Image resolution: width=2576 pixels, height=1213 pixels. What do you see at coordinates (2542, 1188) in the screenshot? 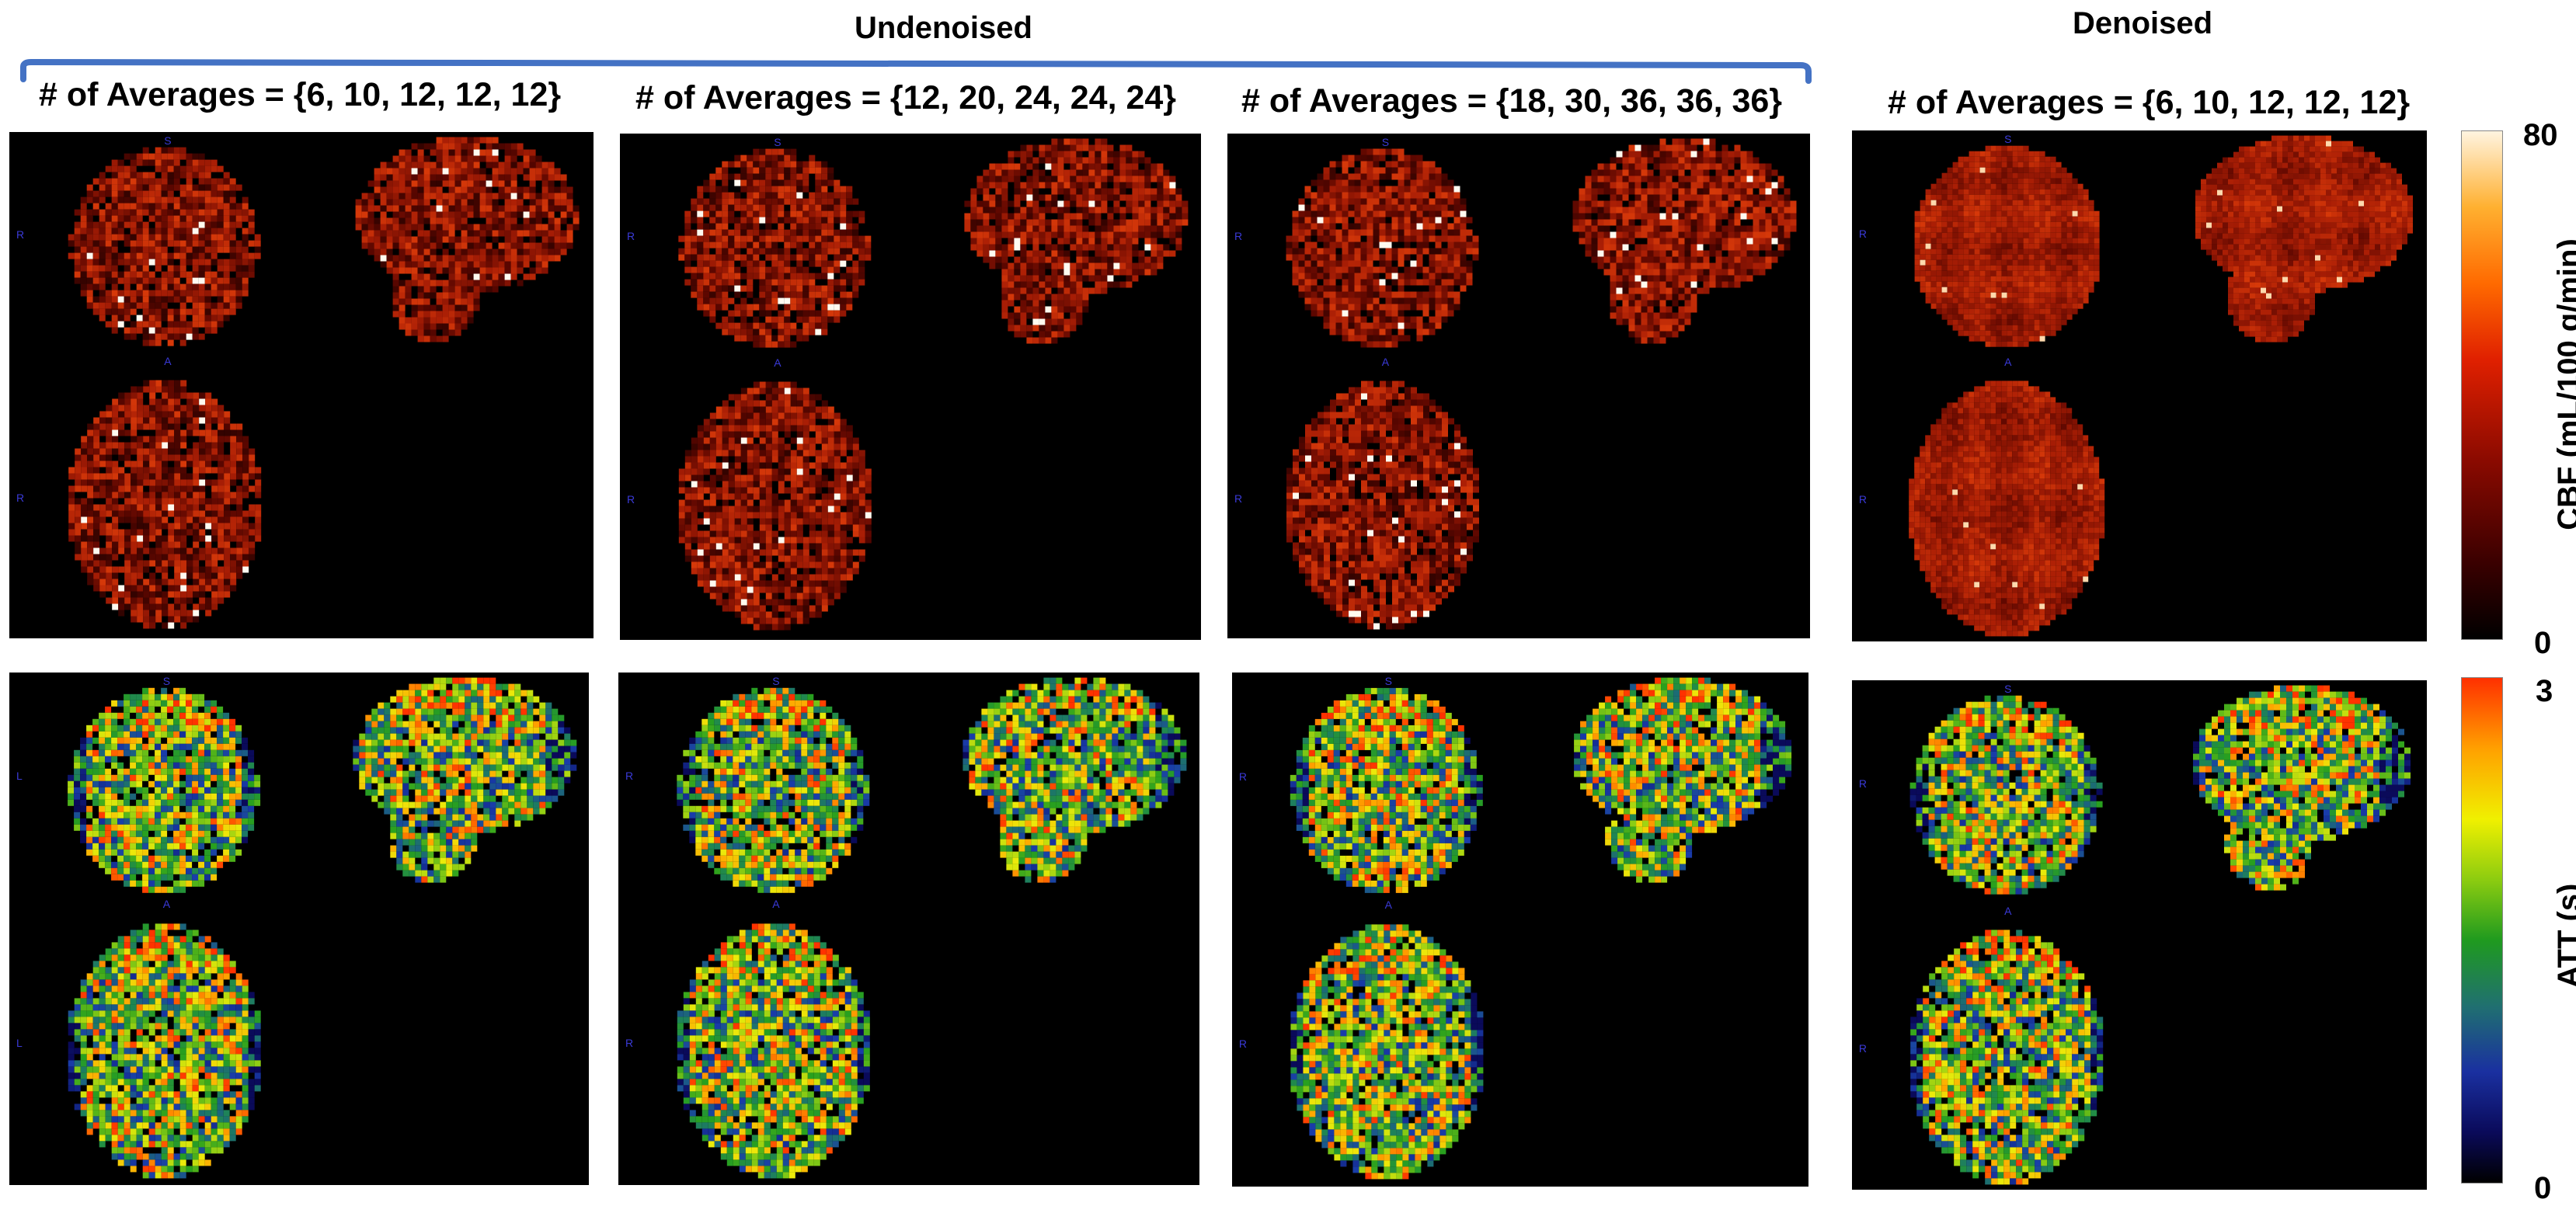
I see `att-colorbar-min: 0` at bounding box center [2542, 1188].